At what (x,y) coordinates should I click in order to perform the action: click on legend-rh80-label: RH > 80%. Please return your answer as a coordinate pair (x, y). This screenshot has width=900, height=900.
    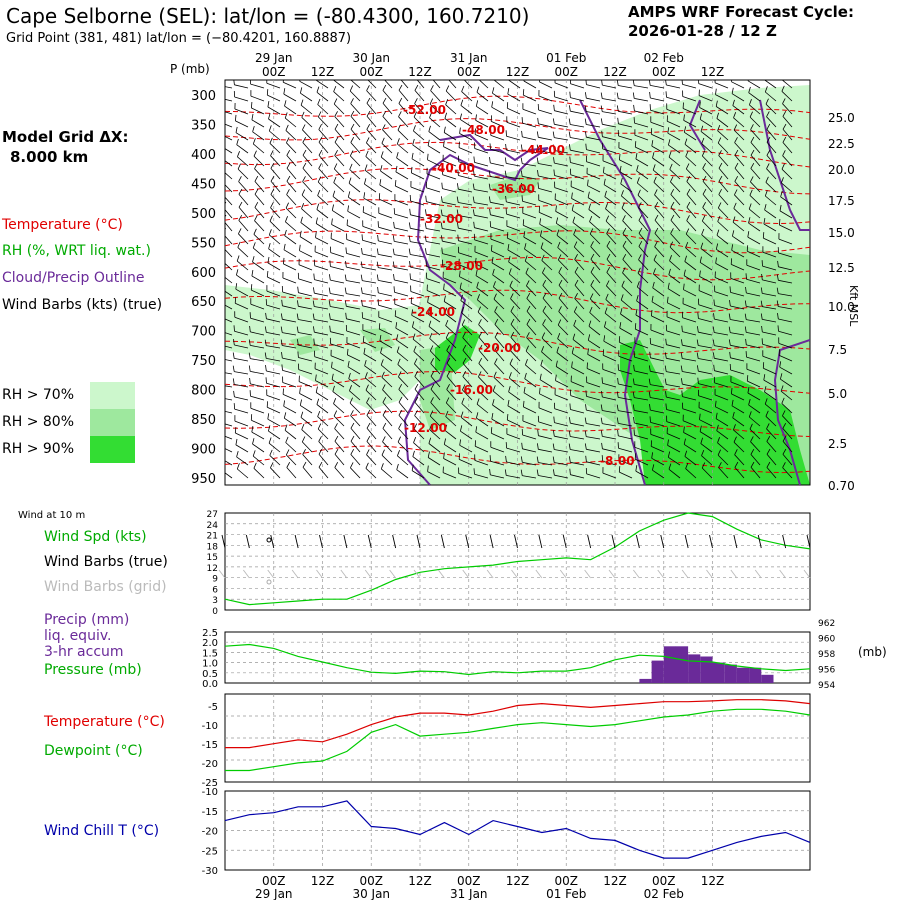
    Looking at the image, I should click on (38, 422).